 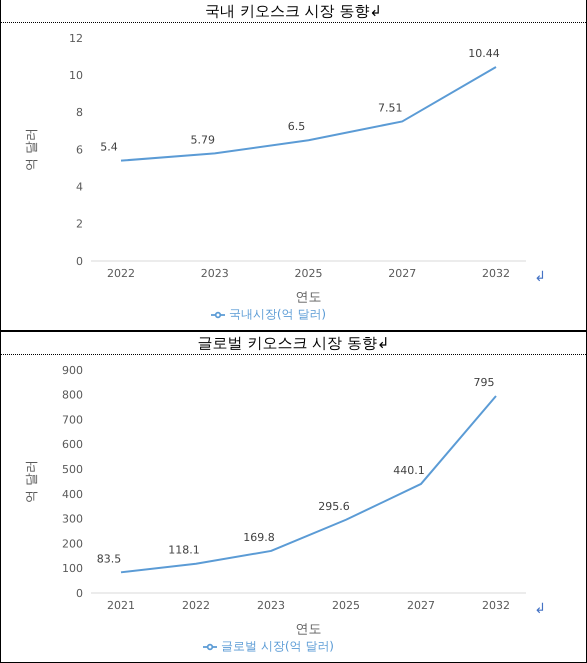 I want to click on data-label: 118.1, so click(x=184, y=550).